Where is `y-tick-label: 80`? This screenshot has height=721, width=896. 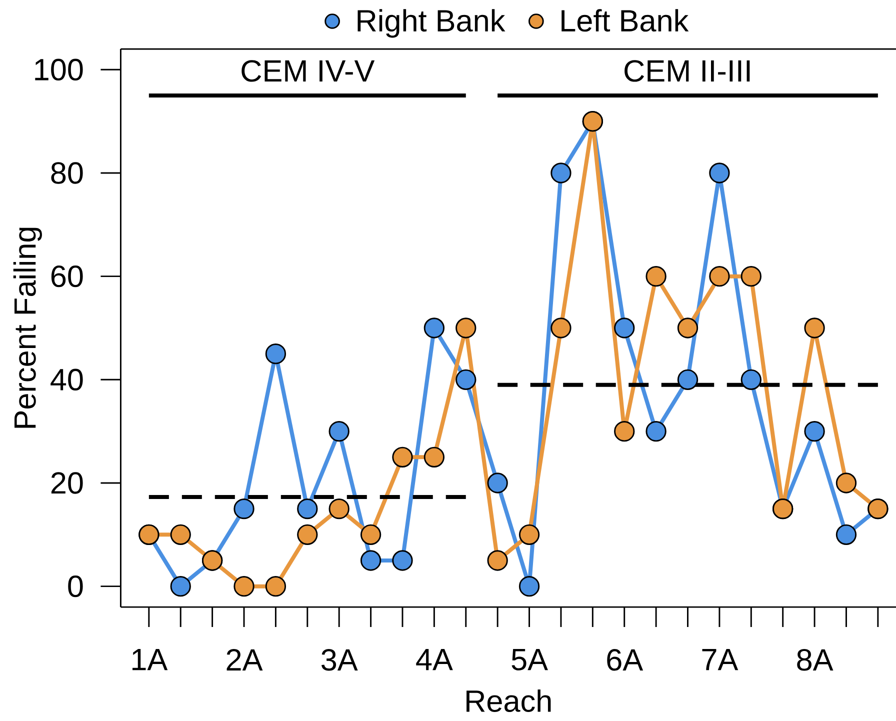
y-tick-label: 80 is located at coordinates (67, 173).